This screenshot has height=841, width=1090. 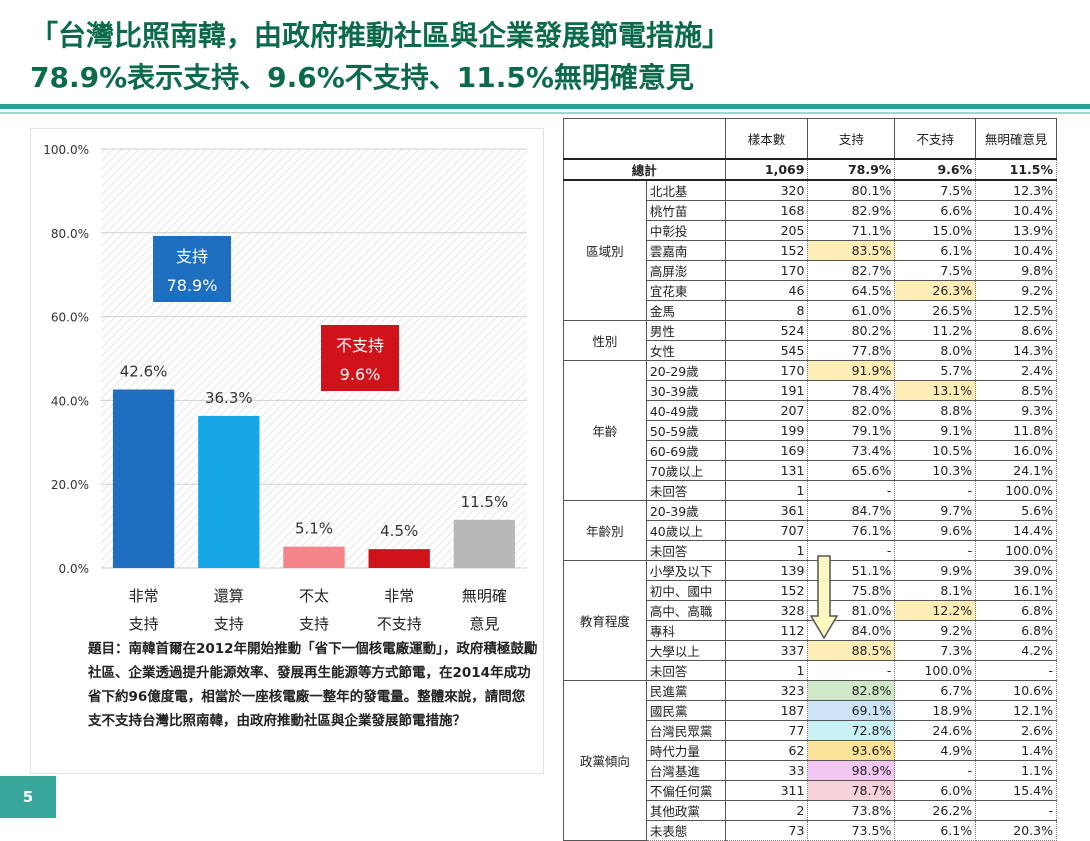 What do you see at coordinates (685, 310) in the screenshot?
I see `row-label: 金馬` at bounding box center [685, 310].